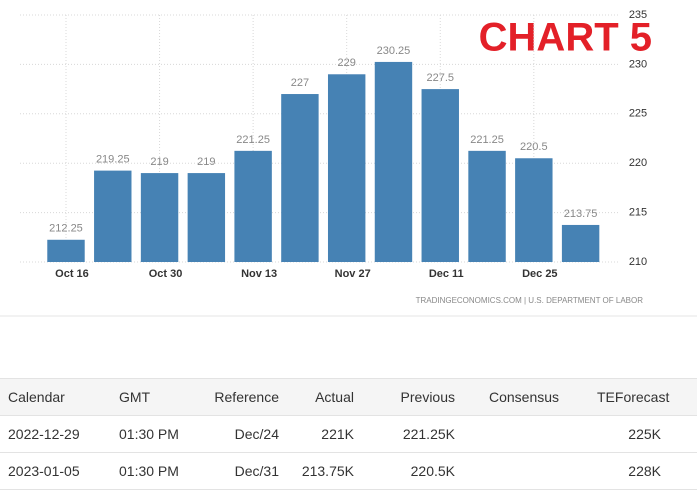 This screenshot has width=697, height=490. What do you see at coordinates (638, 64) in the screenshot?
I see `y-tick-label: 230` at bounding box center [638, 64].